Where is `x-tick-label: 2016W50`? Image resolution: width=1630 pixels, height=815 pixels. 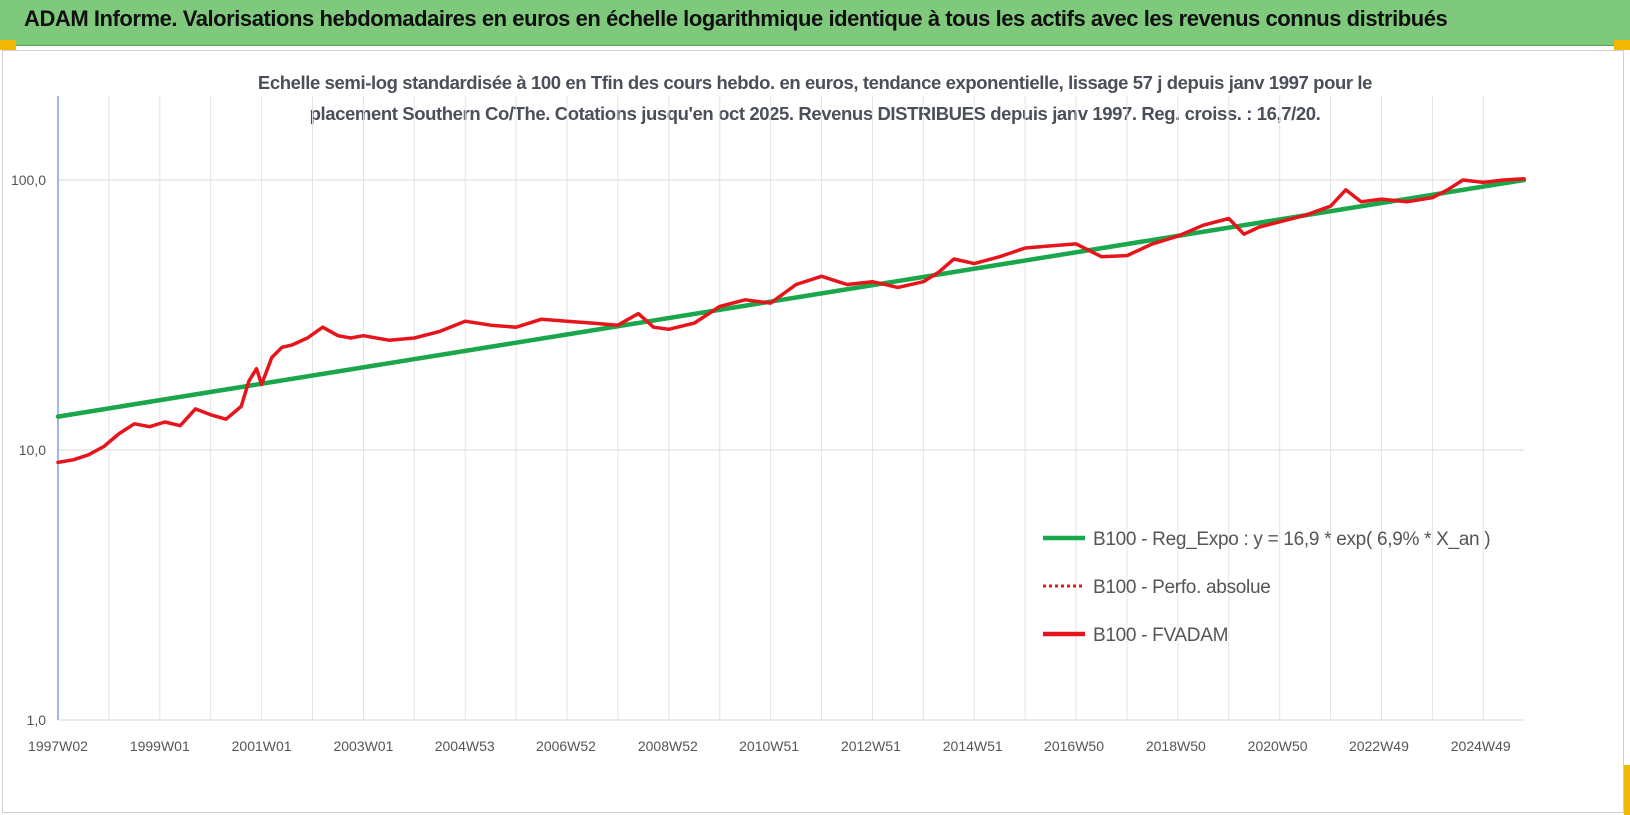
x-tick-label: 2016W50 is located at coordinates (1074, 746).